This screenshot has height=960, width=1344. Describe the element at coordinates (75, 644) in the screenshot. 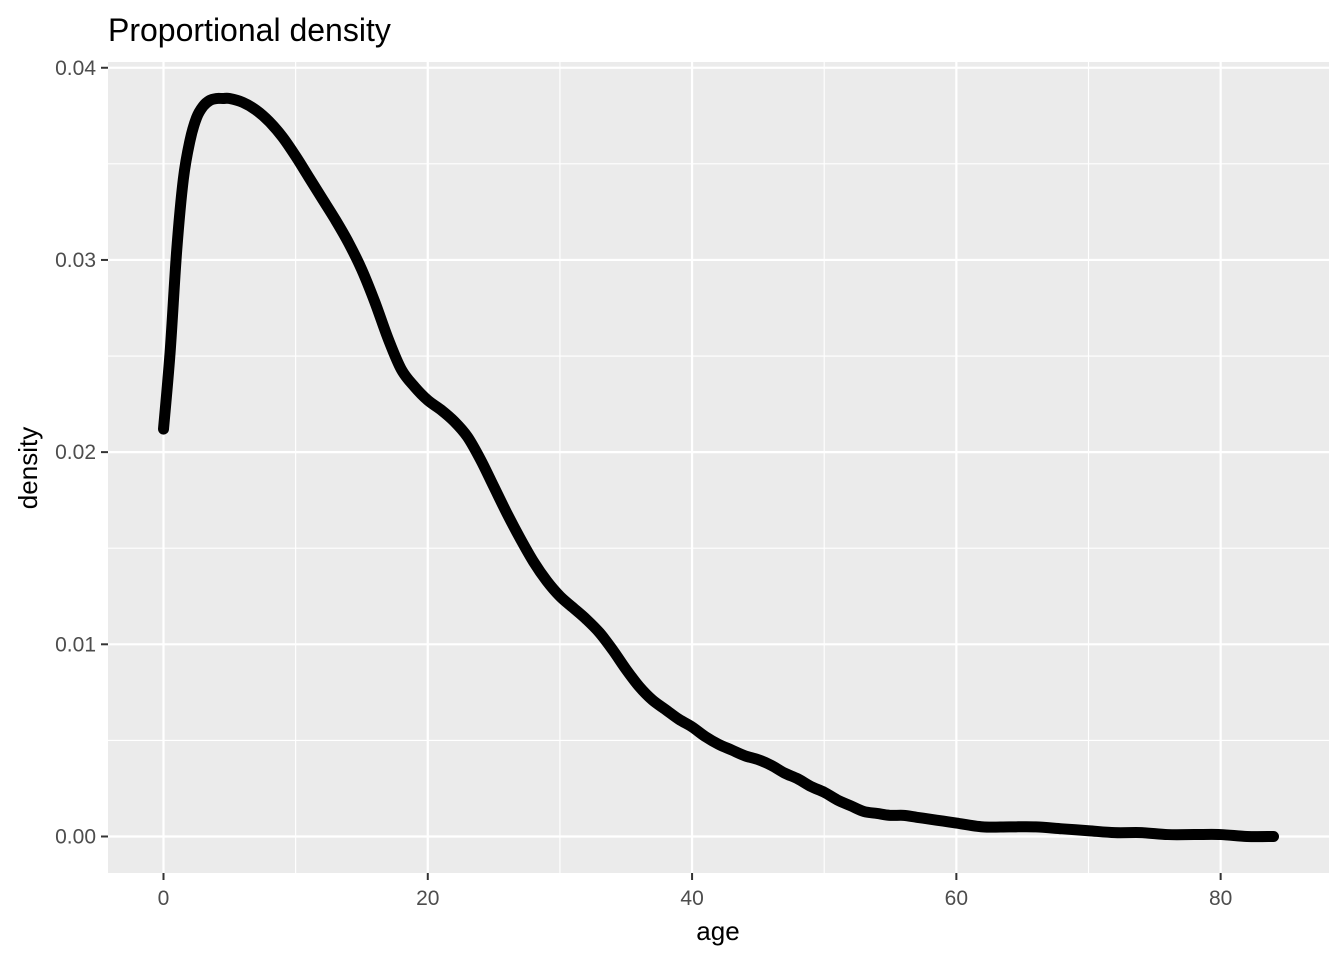

I see `y-tick-label-1: 0.01` at that location.